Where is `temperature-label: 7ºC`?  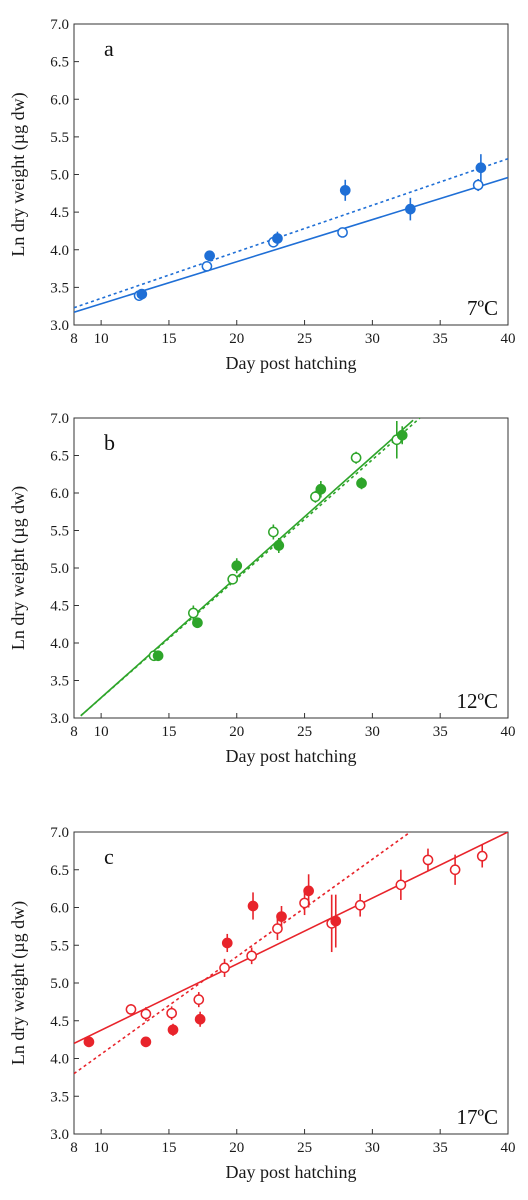
temperature-label: 7ºC is located at coordinates (482, 308).